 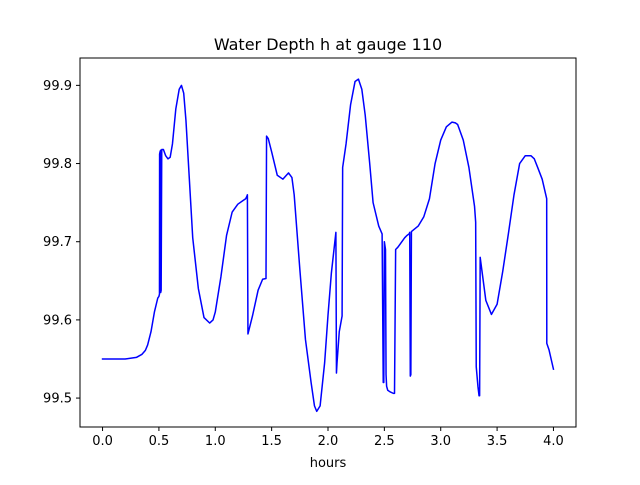 I want to click on x-tick-label: 0.5, so click(x=159, y=441).